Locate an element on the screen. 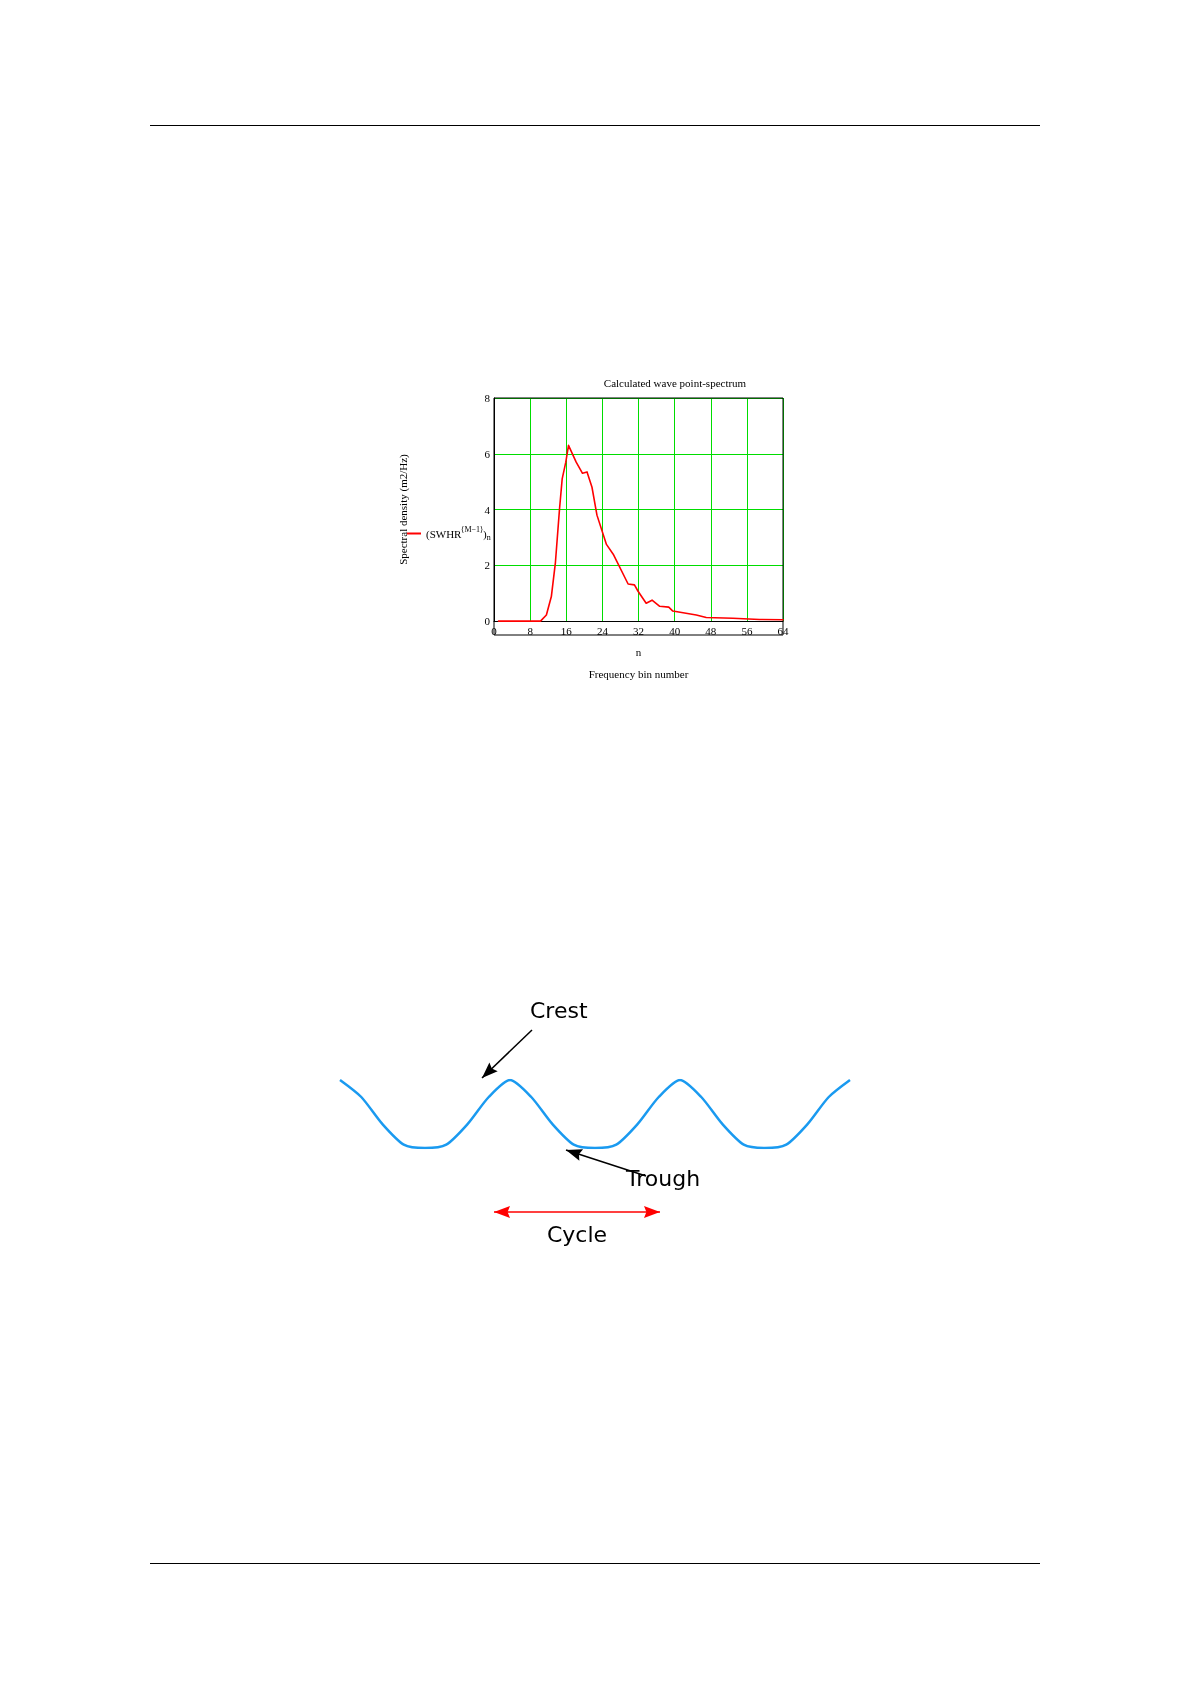 The image size is (1192, 1685). y-tick-label: 6 is located at coordinates (487, 453).